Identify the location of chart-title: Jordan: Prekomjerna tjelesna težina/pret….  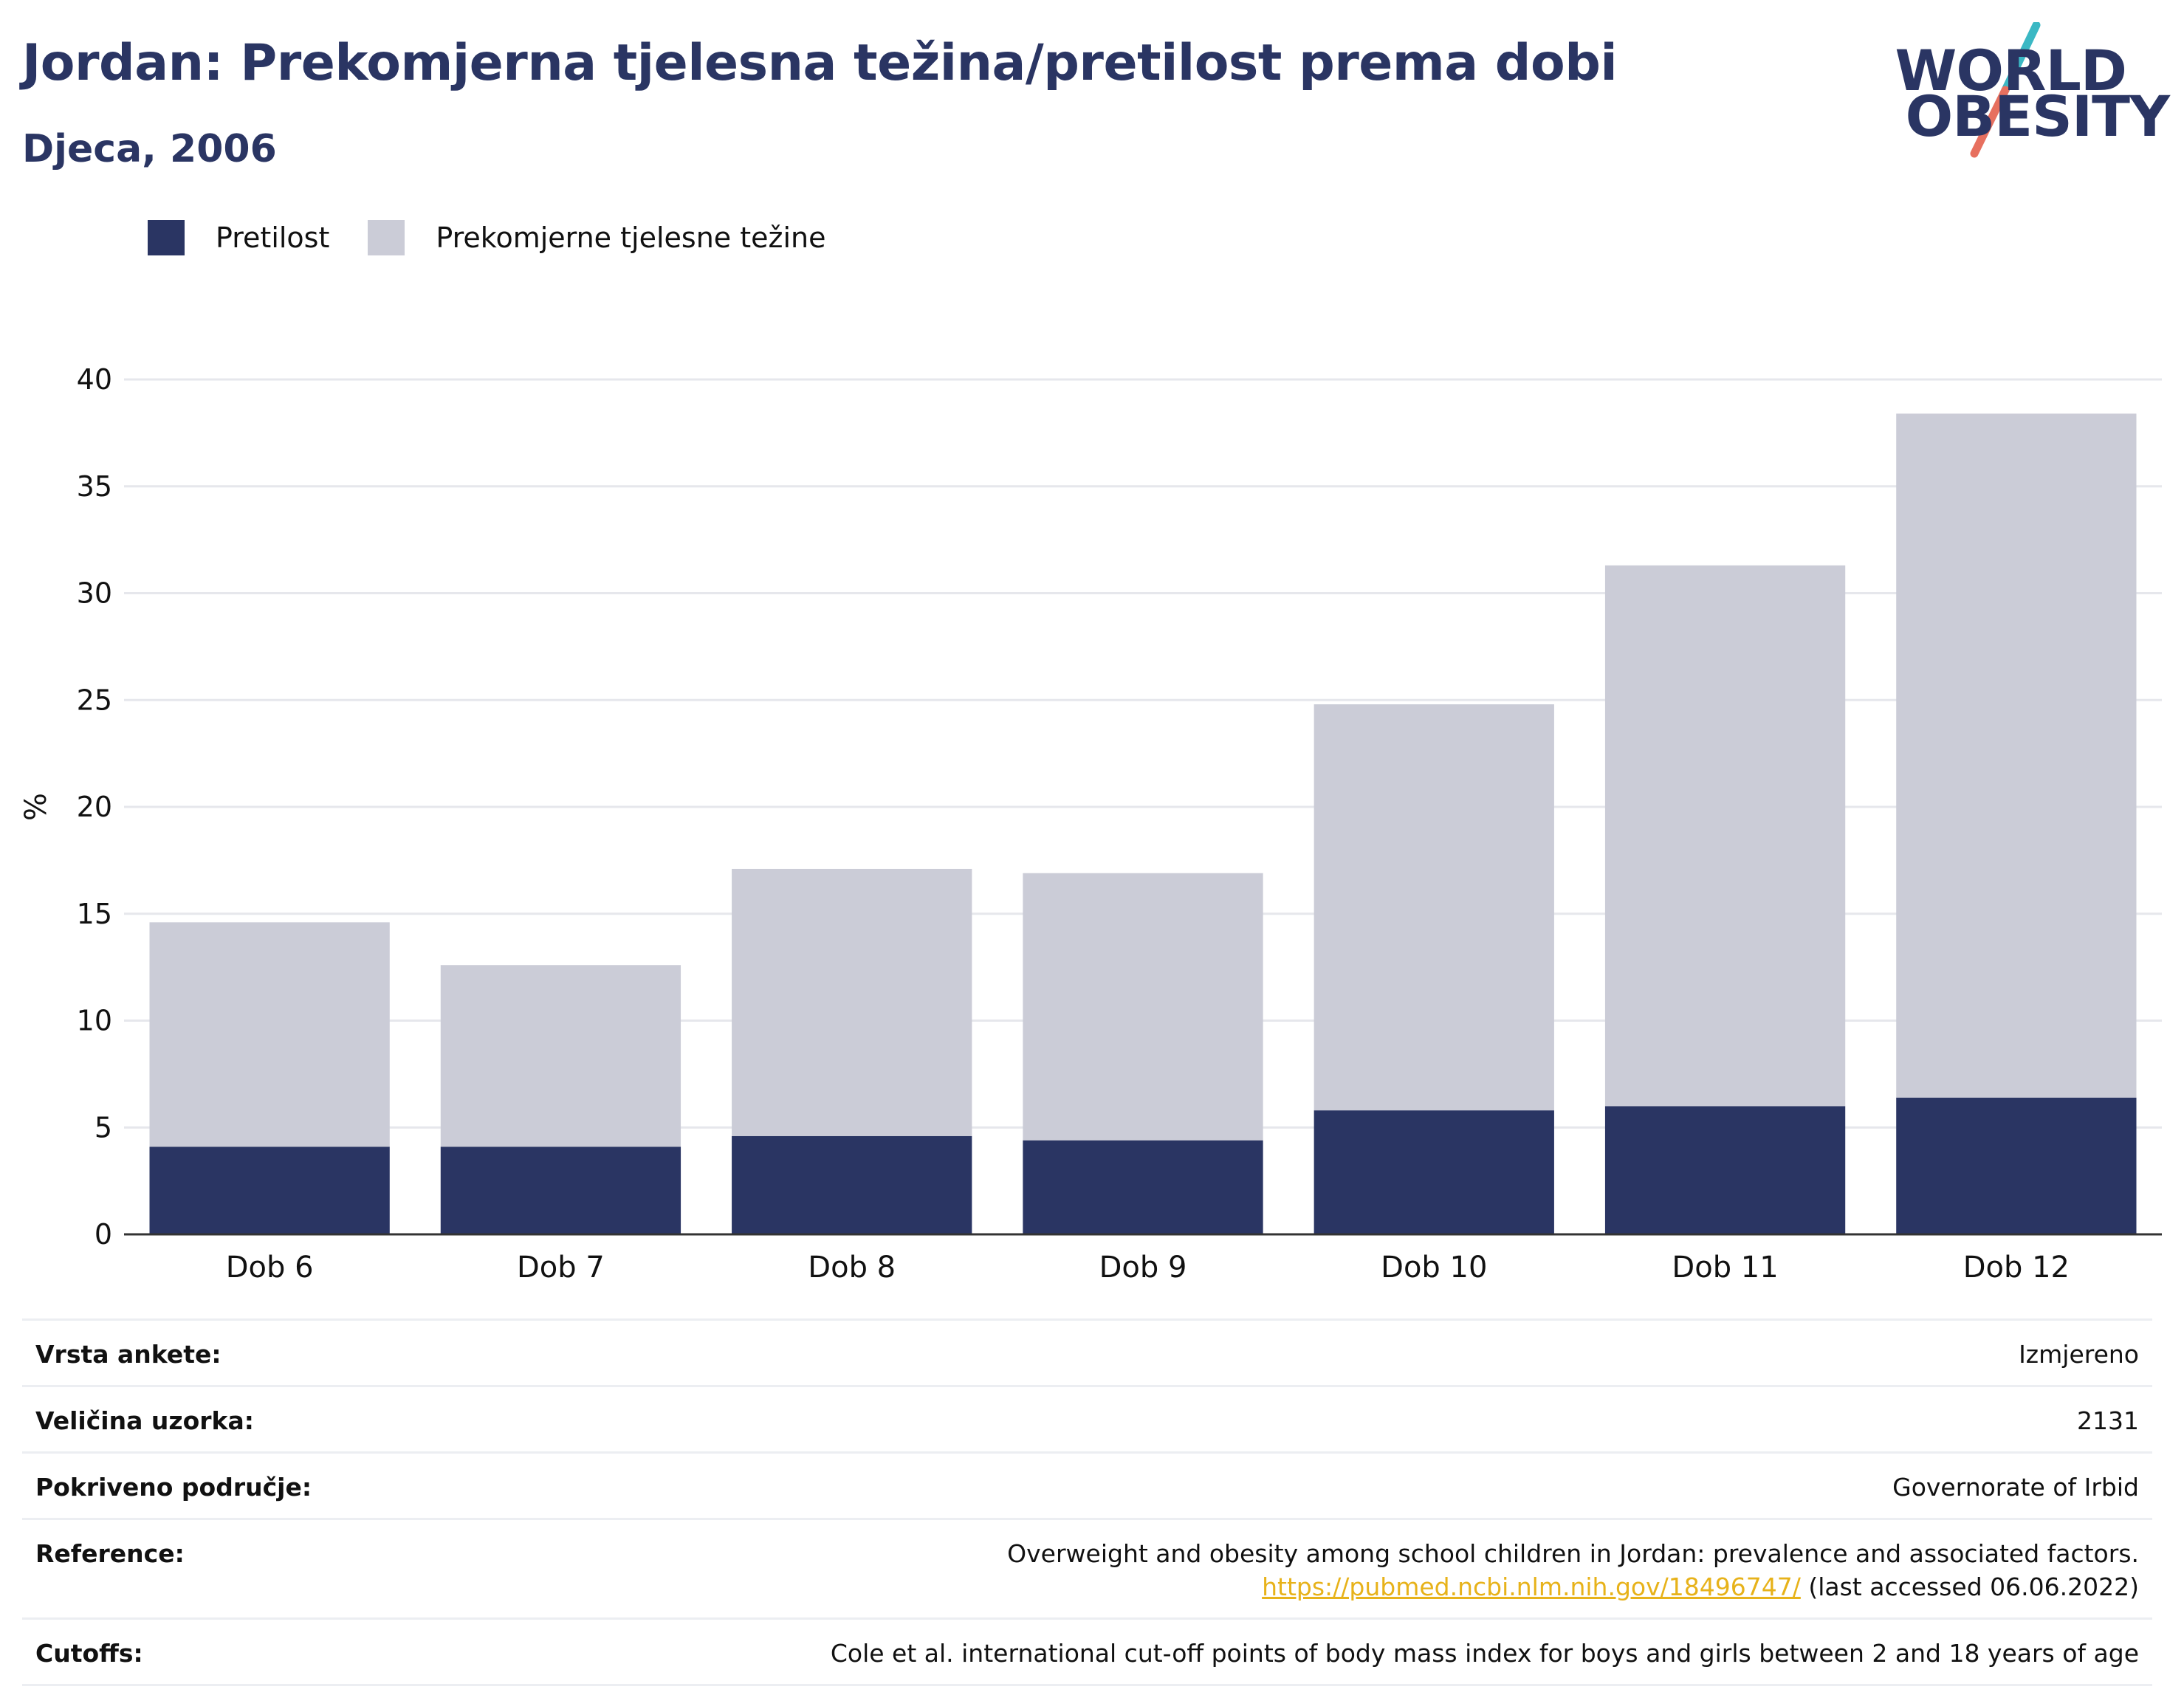
(820, 63).